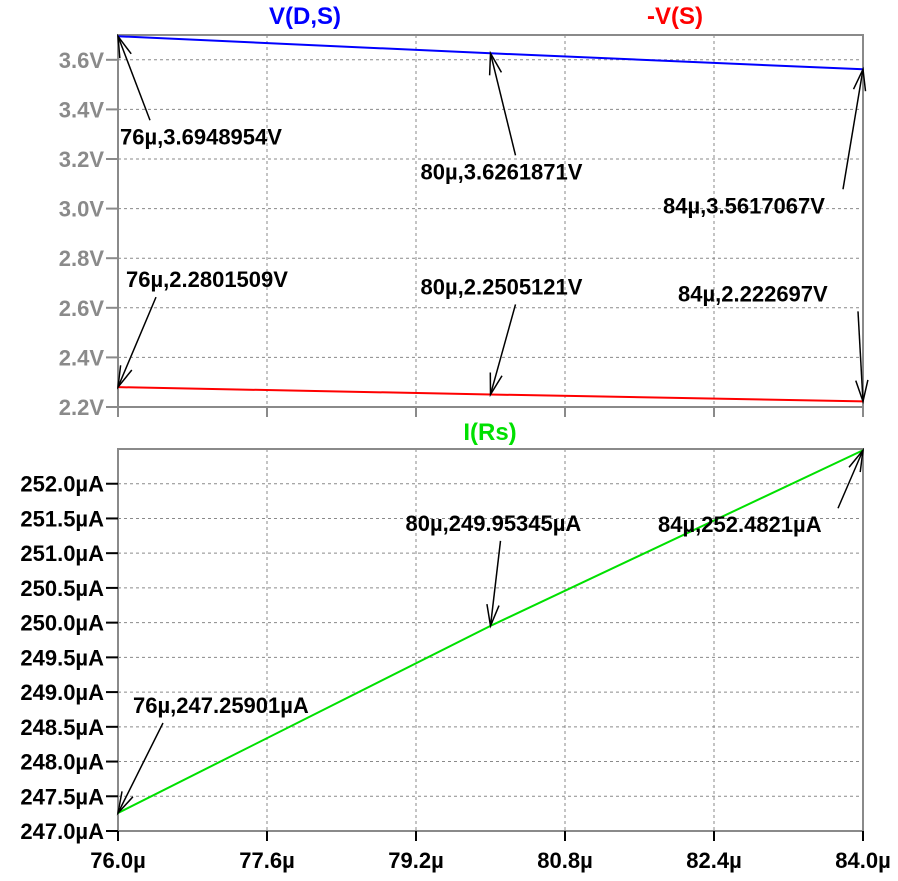 The width and height of the screenshot is (898, 881). Describe the element at coordinates (675, 16) in the screenshot. I see `series-title: -V(S)` at that location.